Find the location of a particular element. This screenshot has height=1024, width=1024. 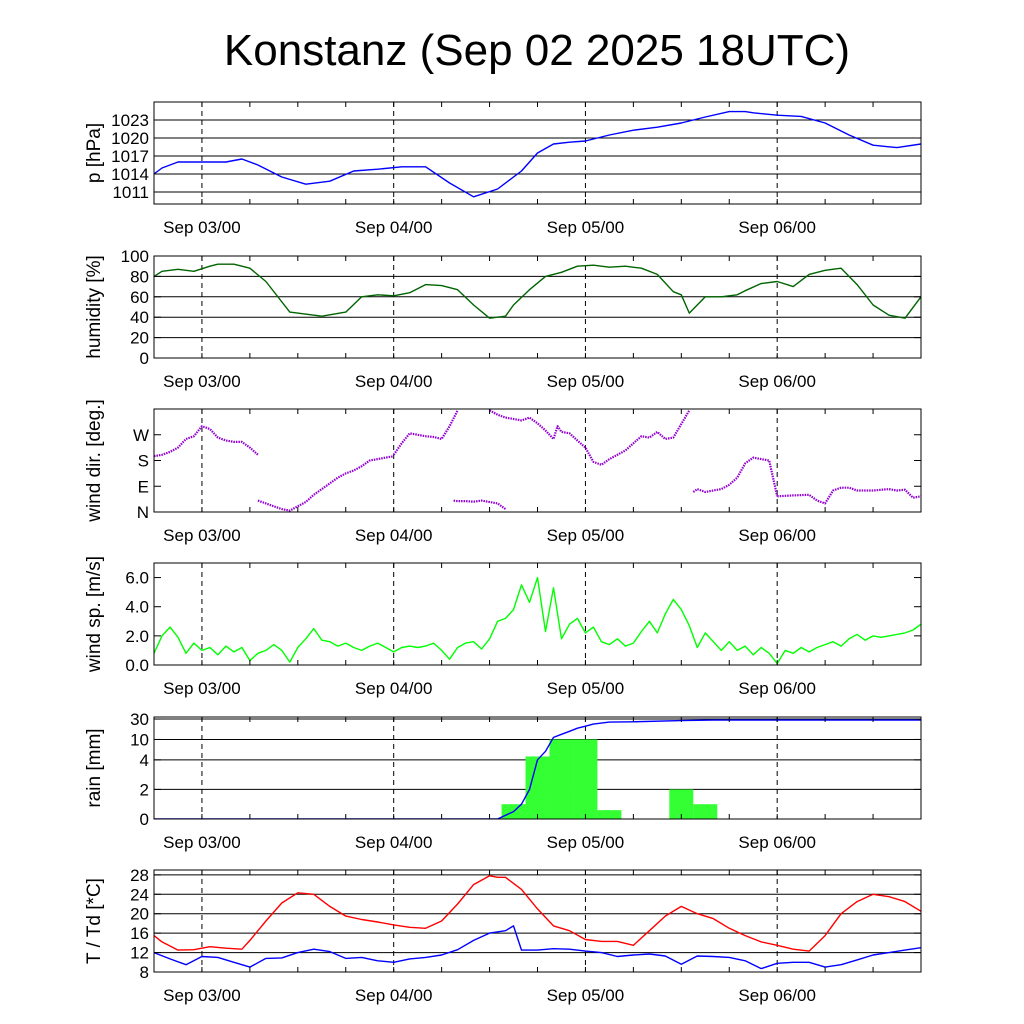

y-axis-label: humidity [%] is located at coordinates (94, 306).